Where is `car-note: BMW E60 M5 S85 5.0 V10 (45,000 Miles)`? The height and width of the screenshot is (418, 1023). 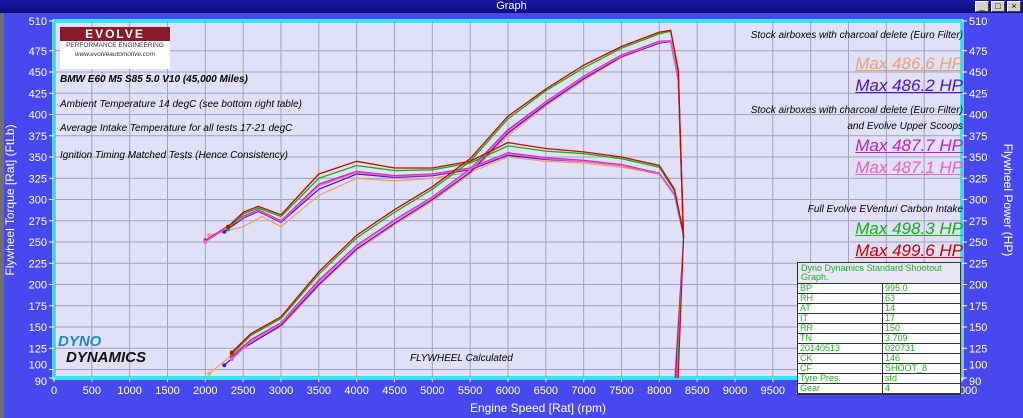 car-note: BMW E60 M5 S85 5.0 V10 (45,000 Miles) is located at coordinates (154, 79).